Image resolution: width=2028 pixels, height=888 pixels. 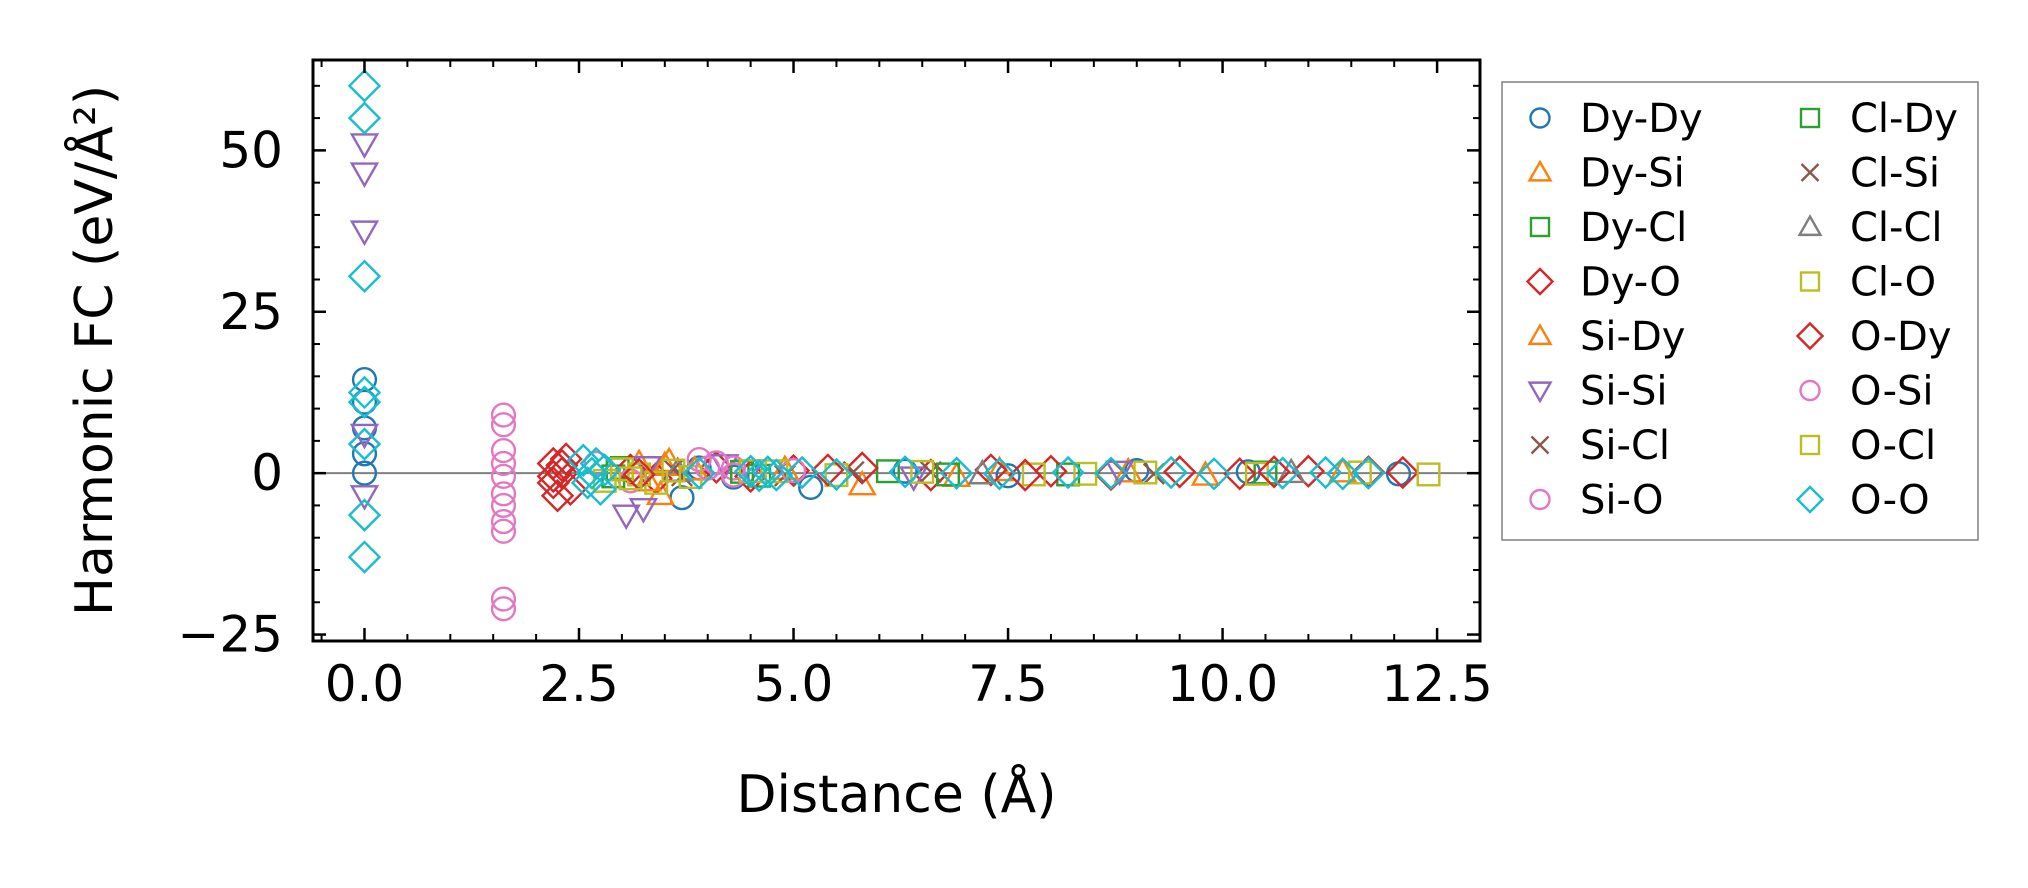 What do you see at coordinates (251, 150) in the screenshot?
I see `y-tick-label: 50` at bounding box center [251, 150].